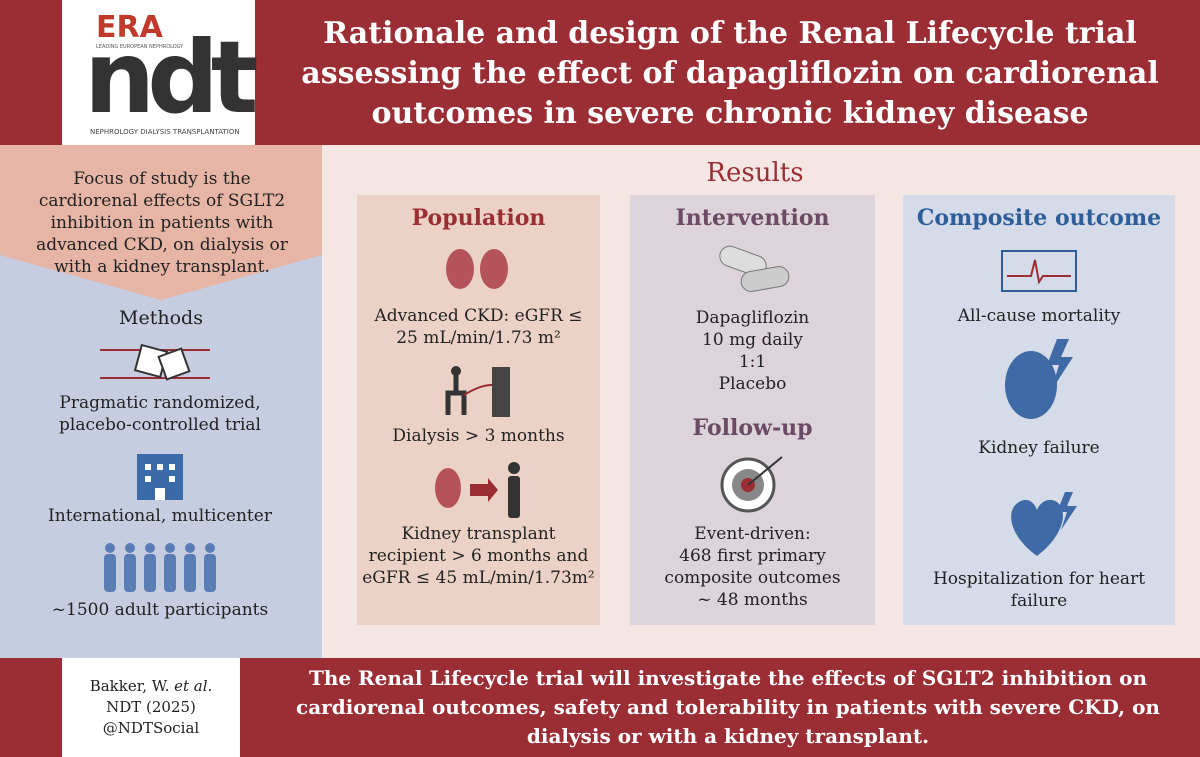 The image size is (1200, 757). I want to click on composite-title: Composite outcome, so click(1039, 218).